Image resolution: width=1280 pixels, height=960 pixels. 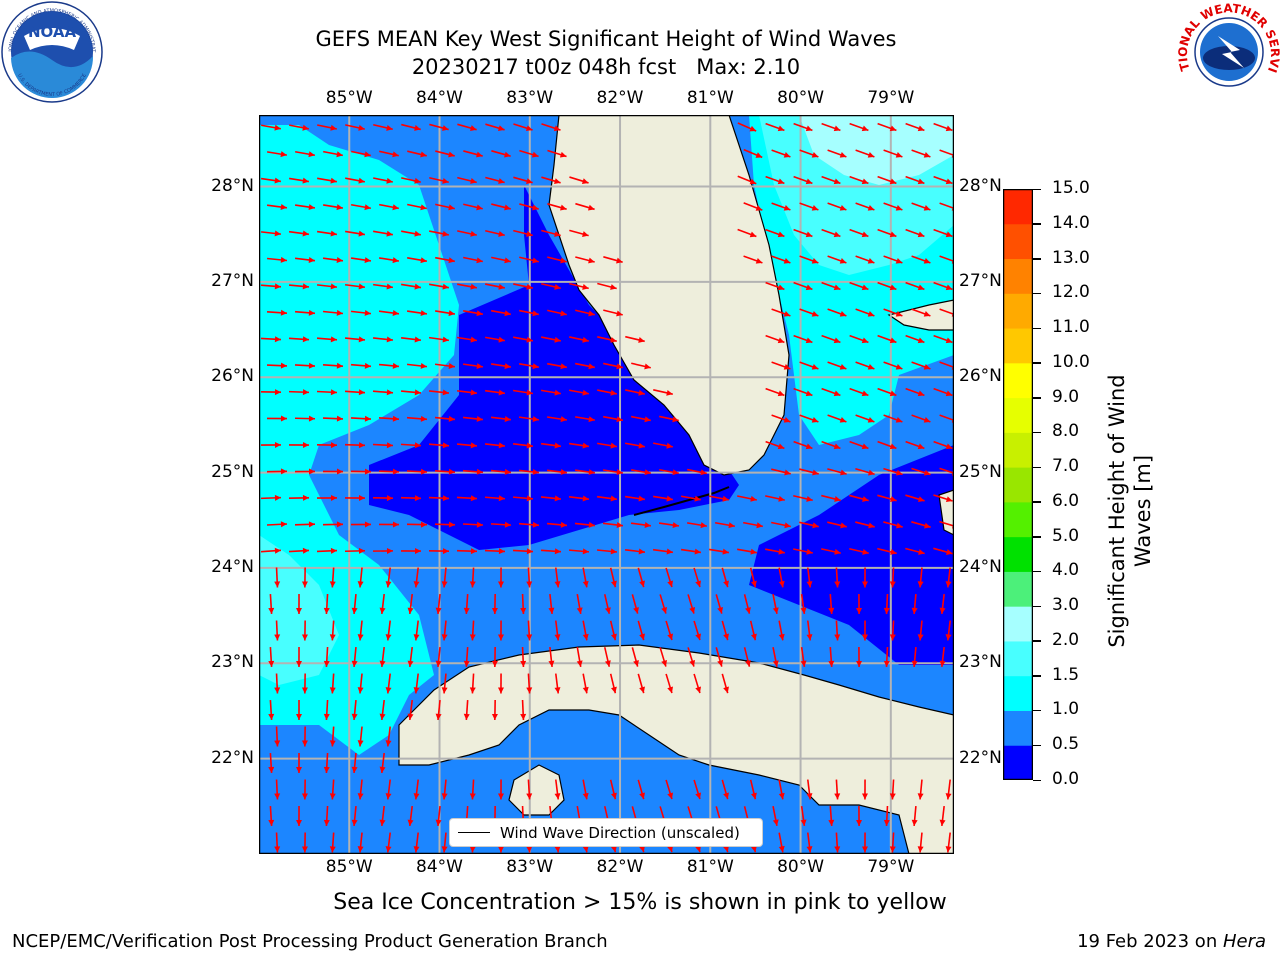 What do you see at coordinates (232, 280) in the screenshot?
I see `lat-tick-left-1: 27°N` at bounding box center [232, 280].